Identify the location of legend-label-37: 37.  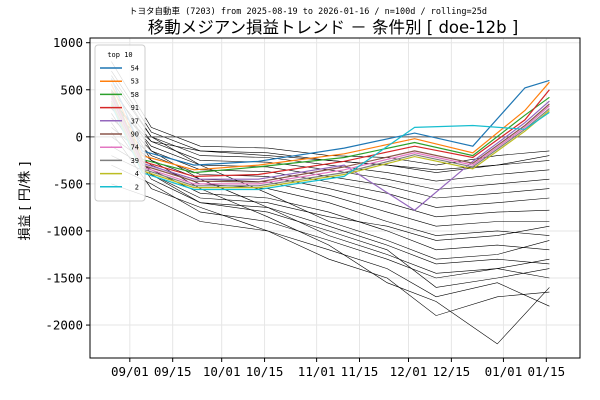
(135, 121).